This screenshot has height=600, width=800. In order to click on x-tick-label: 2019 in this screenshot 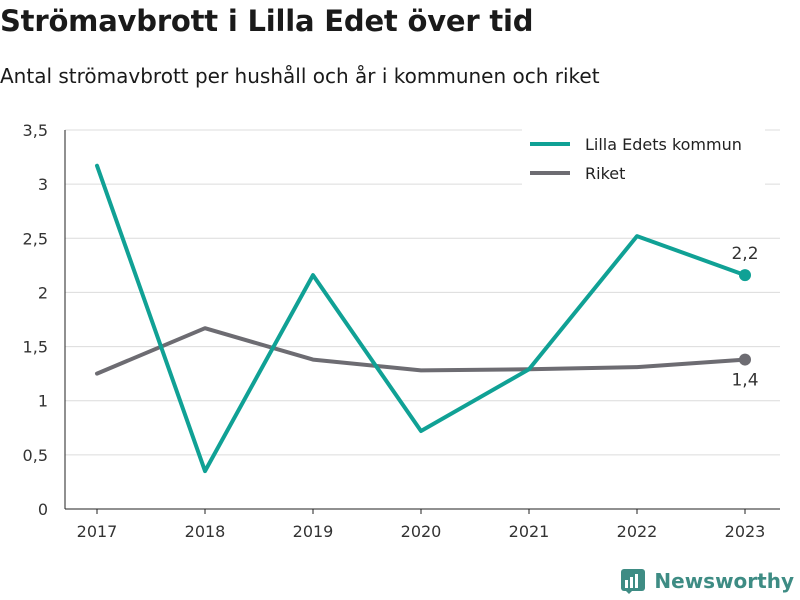, I will do `click(313, 531)`.